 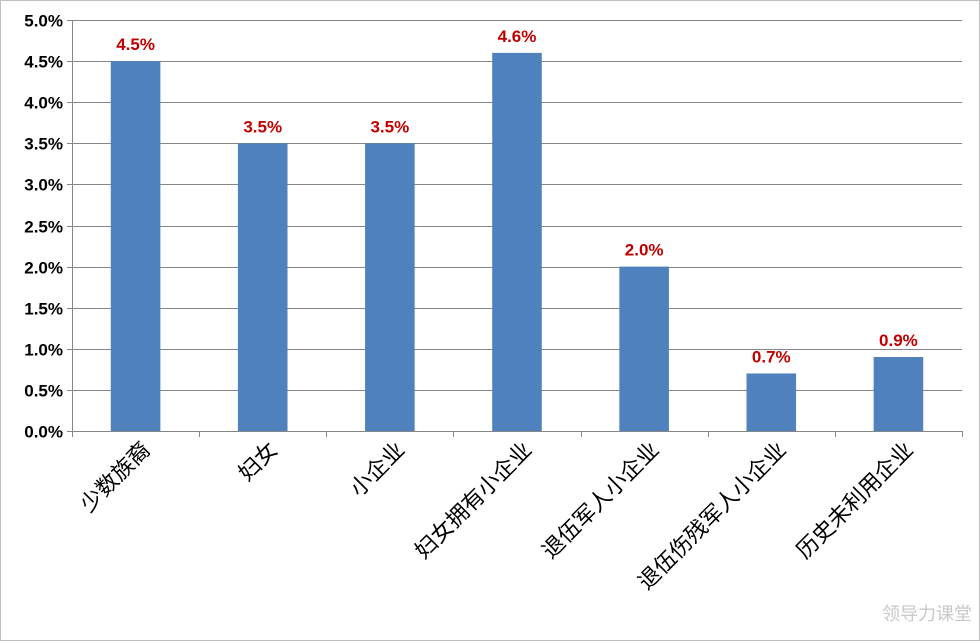 I want to click on y-tick-label: 0.5%, so click(x=43, y=391).